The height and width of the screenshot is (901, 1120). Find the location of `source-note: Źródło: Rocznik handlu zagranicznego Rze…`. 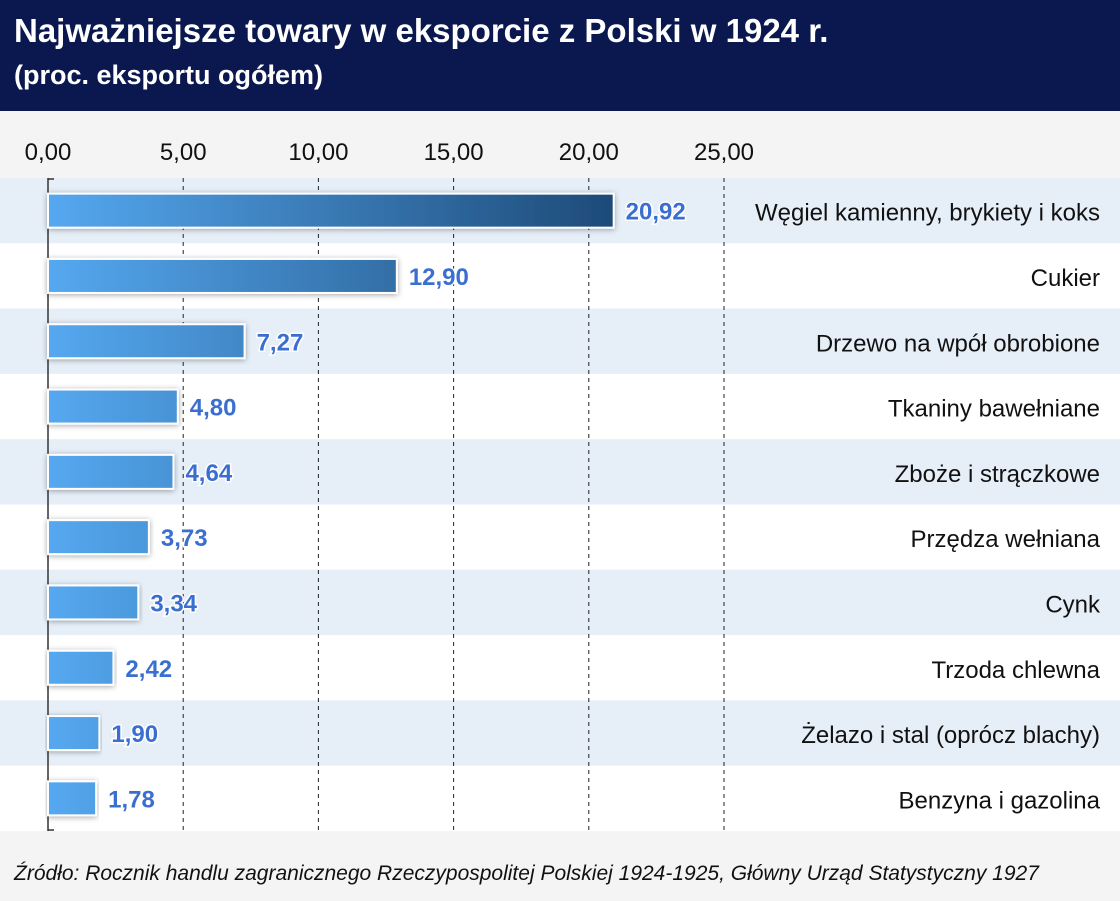

source-note: Źródło: Rocznik handlu zagranicznego Rze… is located at coordinates (526, 873).